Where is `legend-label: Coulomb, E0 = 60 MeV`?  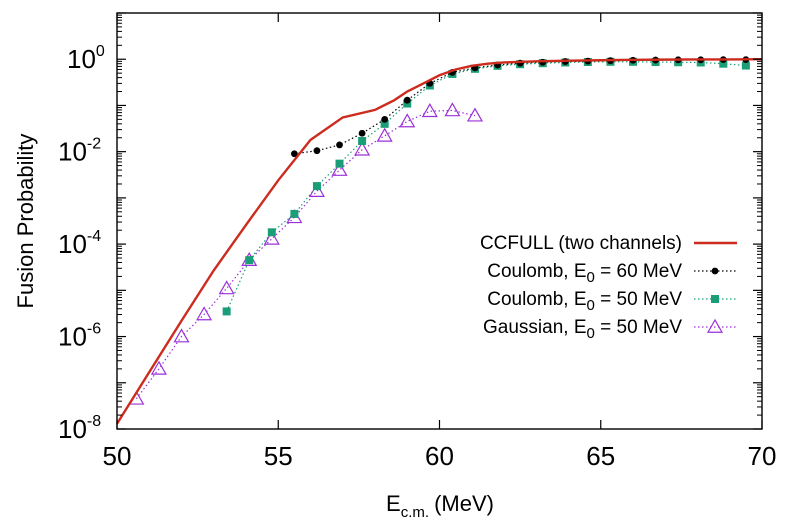 legend-label: Coulomb, E0 = 60 MeV is located at coordinates (584, 273).